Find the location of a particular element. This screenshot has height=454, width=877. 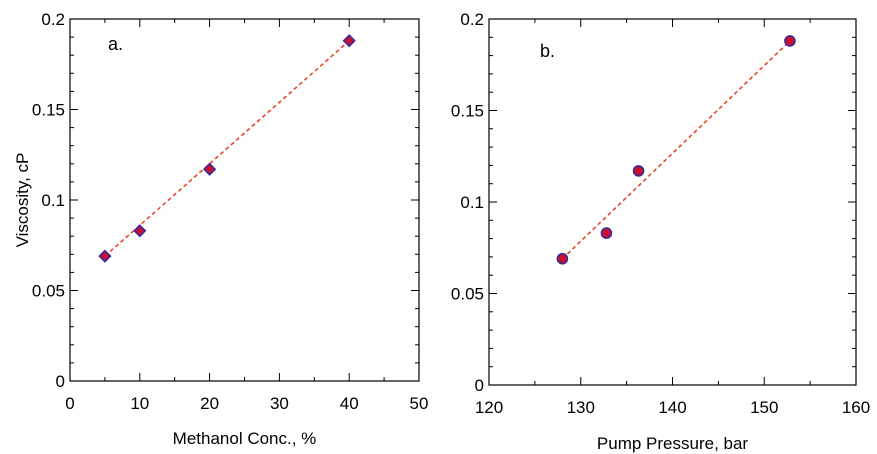

x-tick-label: 30 is located at coordinates (279, 403).